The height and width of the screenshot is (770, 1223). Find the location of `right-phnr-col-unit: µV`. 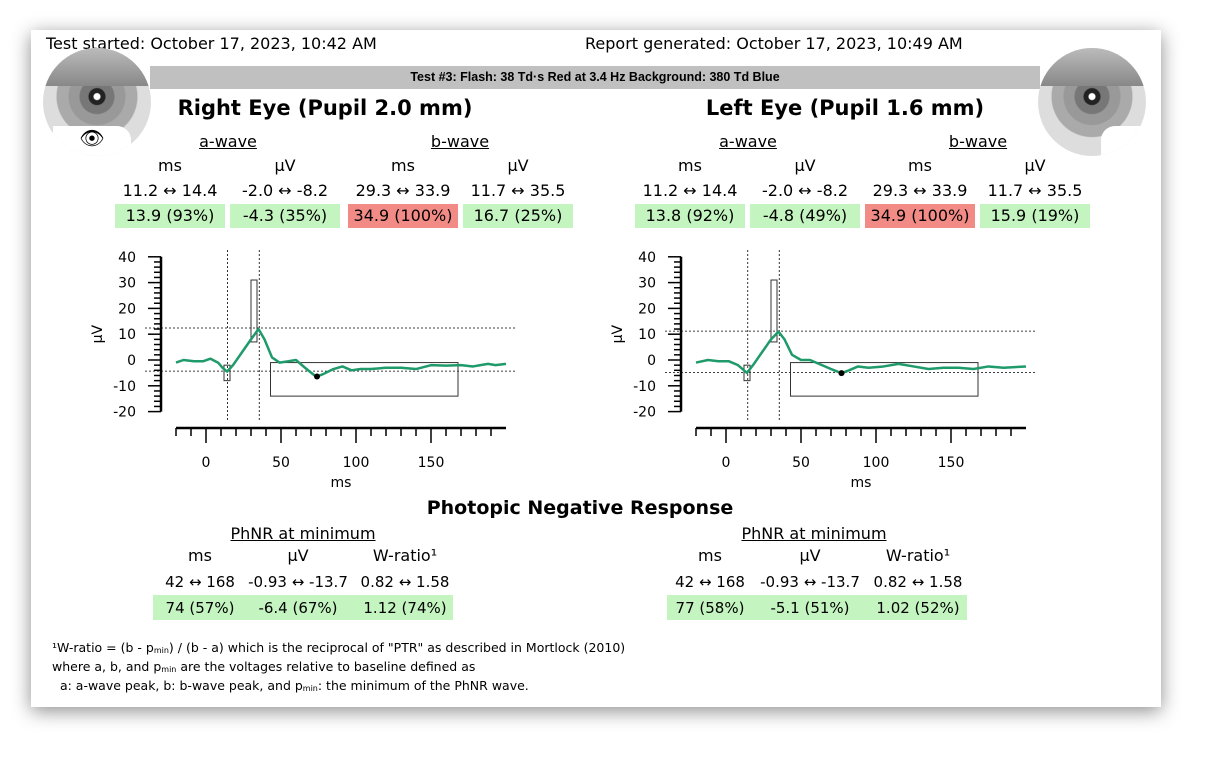

right-phnr-col-unit: µV is located at coordinates (298, 555).